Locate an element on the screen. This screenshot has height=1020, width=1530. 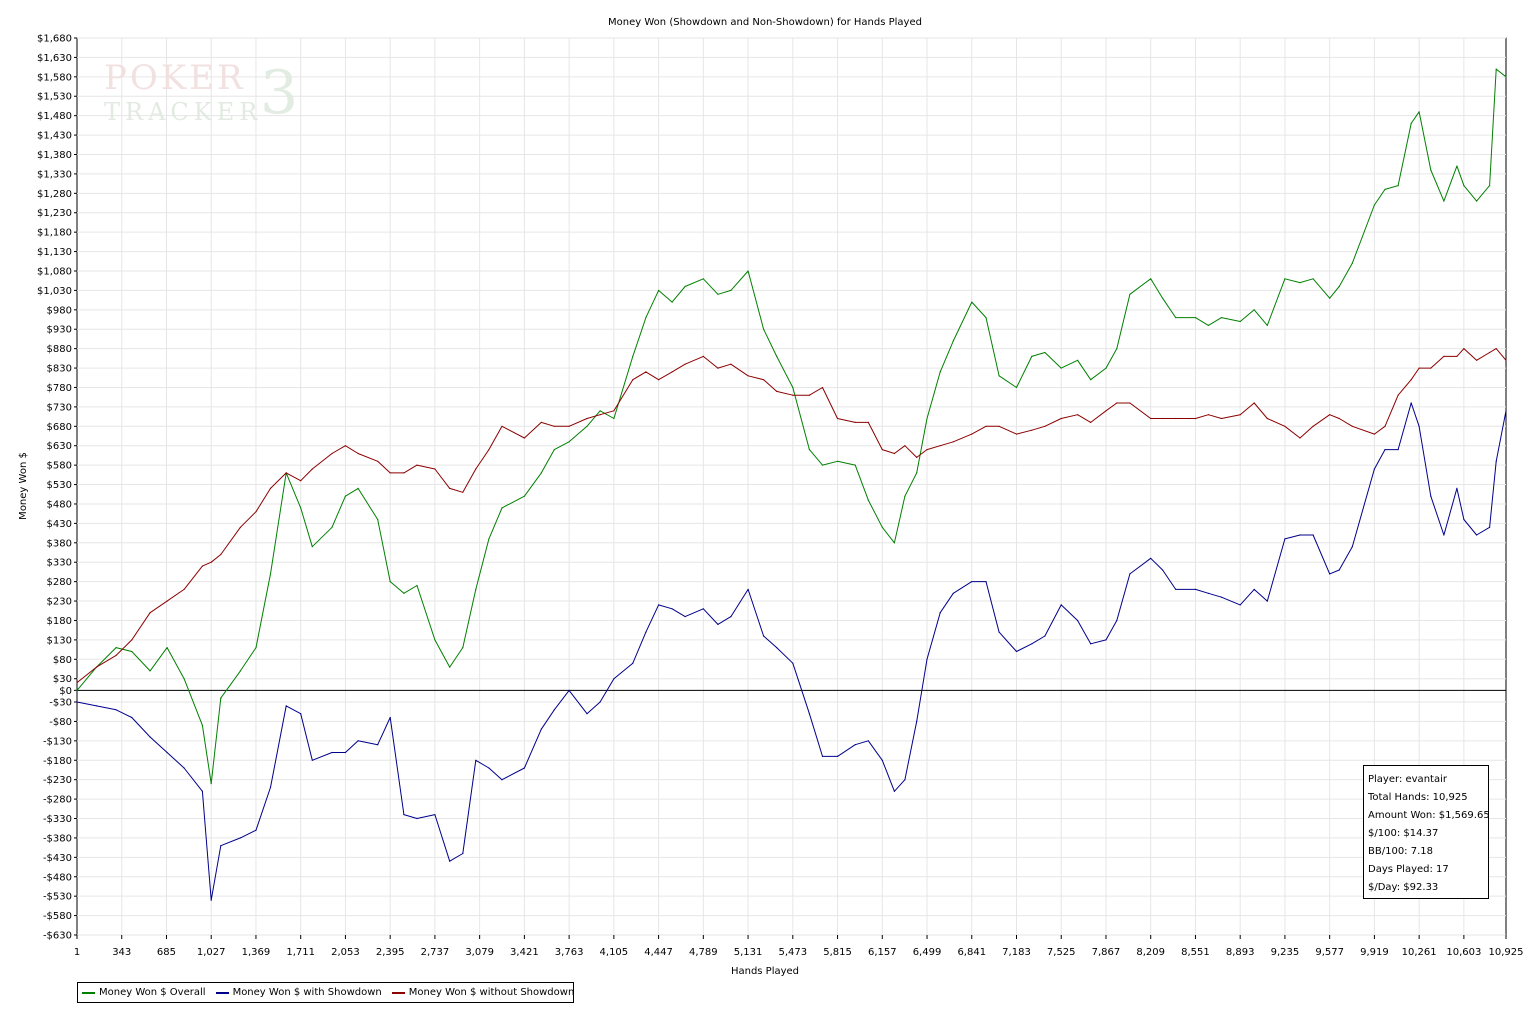
y-tick-label: $1,630 is located at coordinates (54, 58).